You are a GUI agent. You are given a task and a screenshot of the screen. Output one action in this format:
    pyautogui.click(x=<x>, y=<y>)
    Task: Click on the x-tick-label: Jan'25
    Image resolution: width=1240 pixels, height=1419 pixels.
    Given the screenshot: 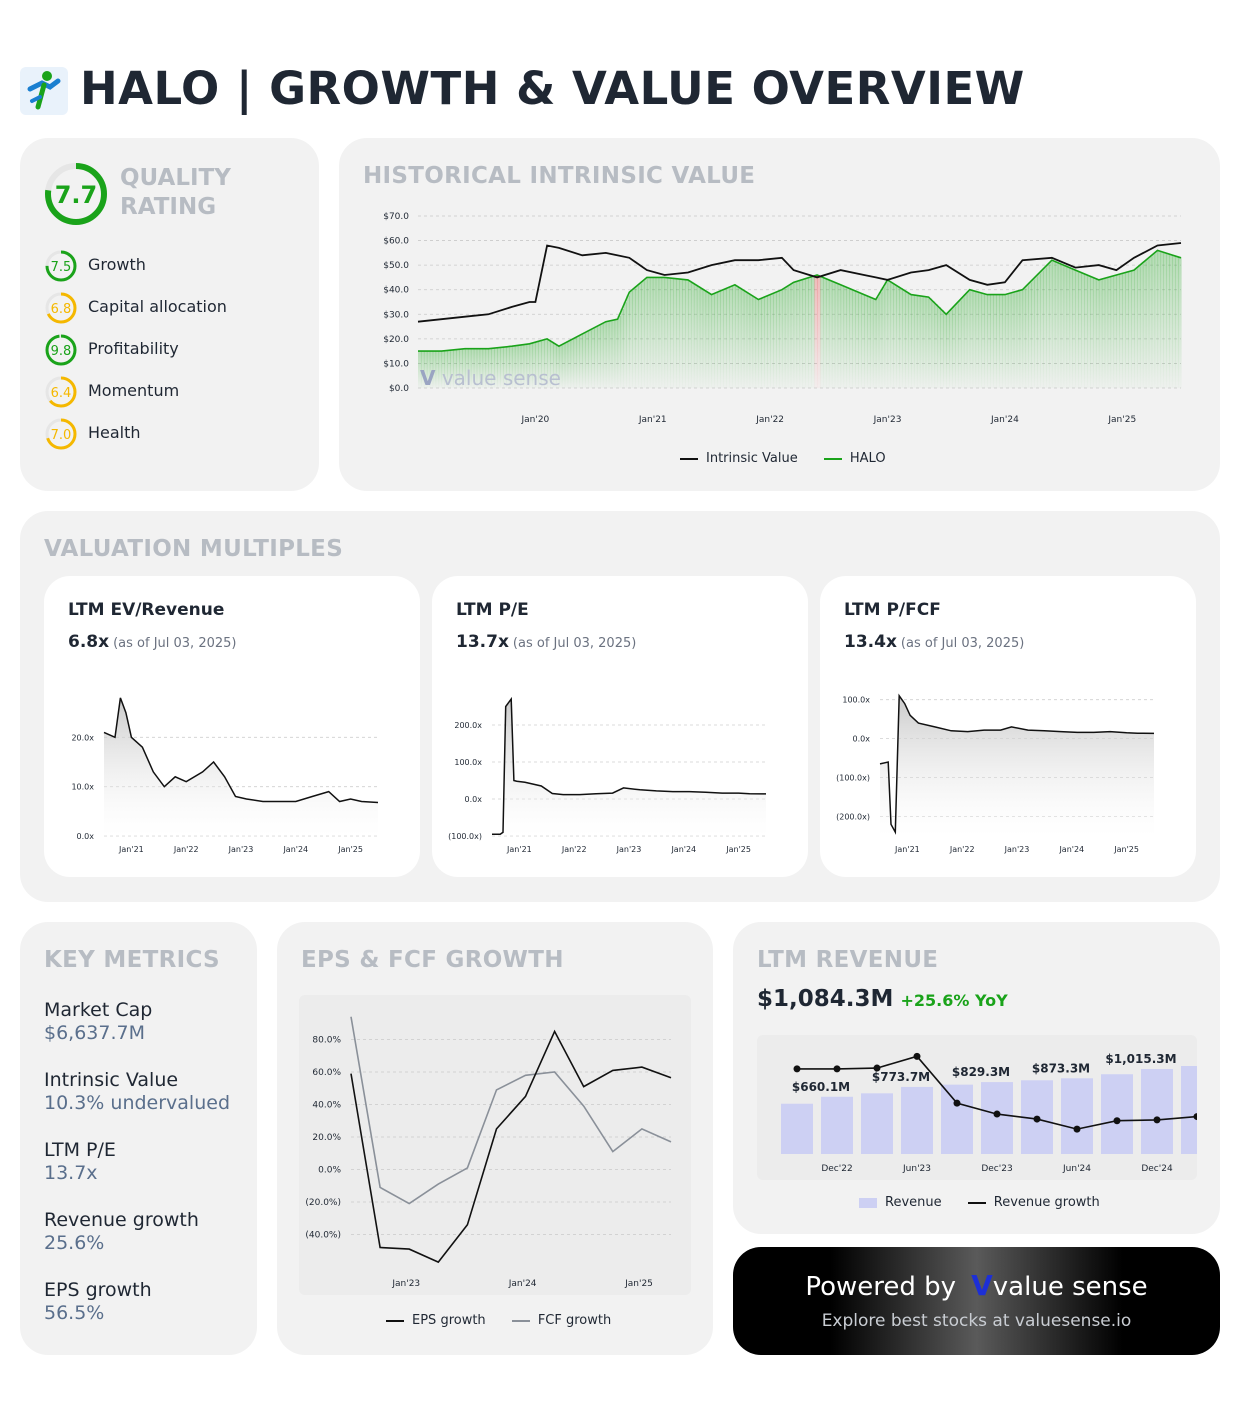 What is the action you would take?
    pyautogui.click(x=1126, y=849)
    